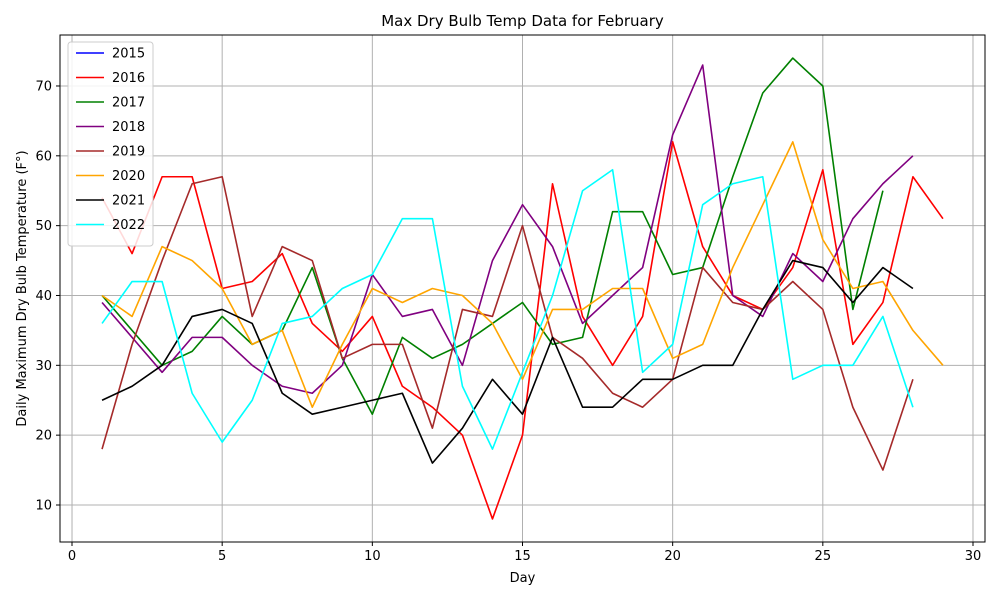 The height and width of the screenshot is (600, 1000). What do you see at coordinates (522, 556) in the screenshot?
I see `x-tick-label: 15` at bounding box center [522, 556].